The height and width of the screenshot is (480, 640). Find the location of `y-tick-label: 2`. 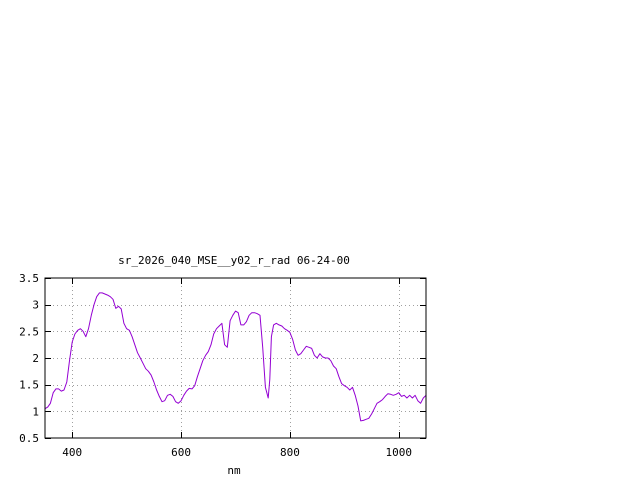

y-tick-label: 2 is located at coordinates (35, 358).